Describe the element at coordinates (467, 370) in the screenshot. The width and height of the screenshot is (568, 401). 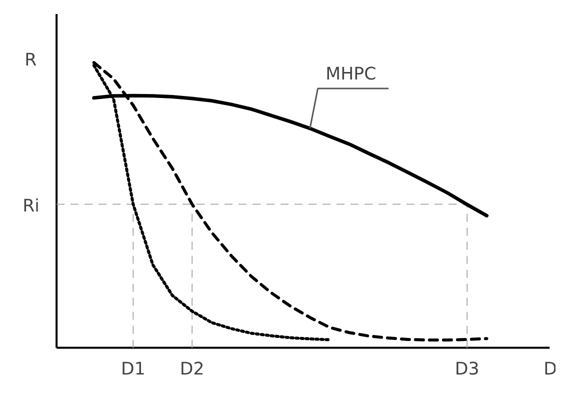
I see `x-tick-label: D3` at that location.